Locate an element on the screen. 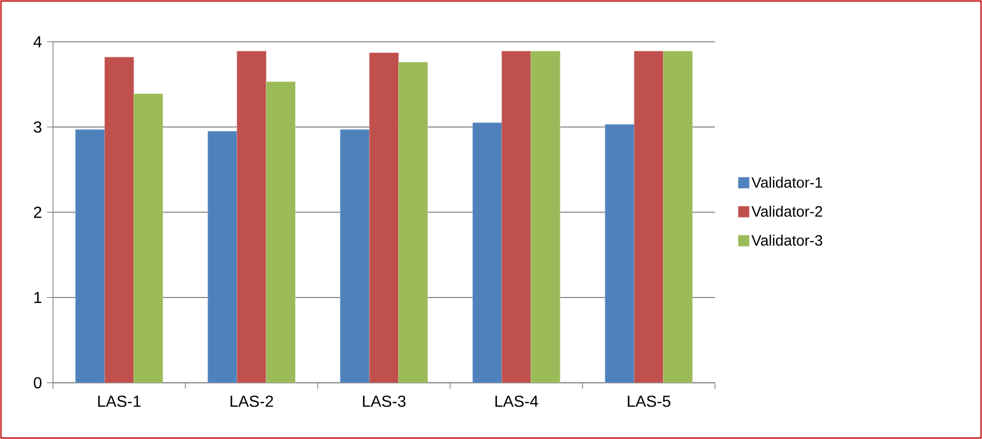 The width and height of the screenshot is (982, 439). legend-label: Validator-2 is located at coordinates (786, 211).